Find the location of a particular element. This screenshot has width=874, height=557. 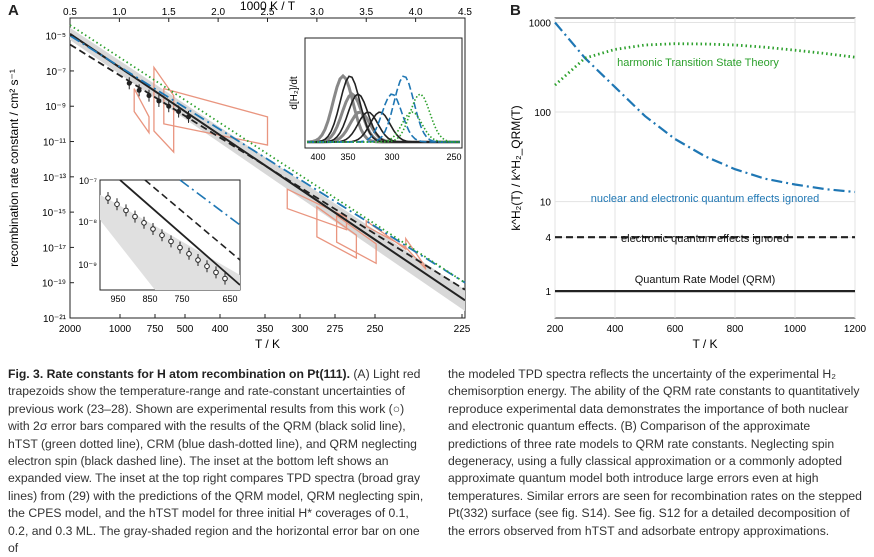

inset-tpd-frame is located at coordinates (383, 93).